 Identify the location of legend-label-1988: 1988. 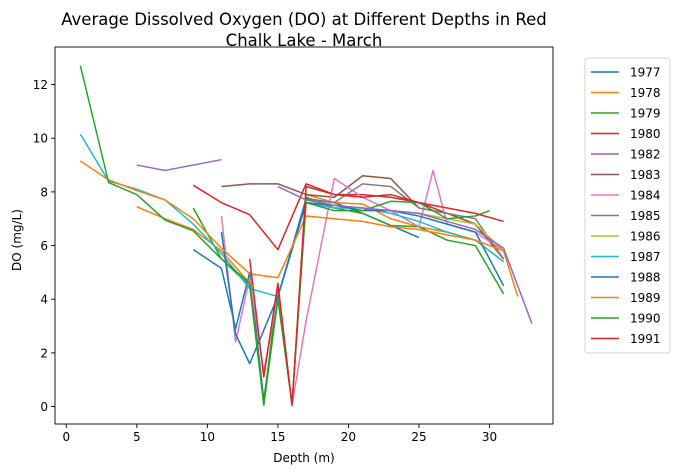
(645, 278).